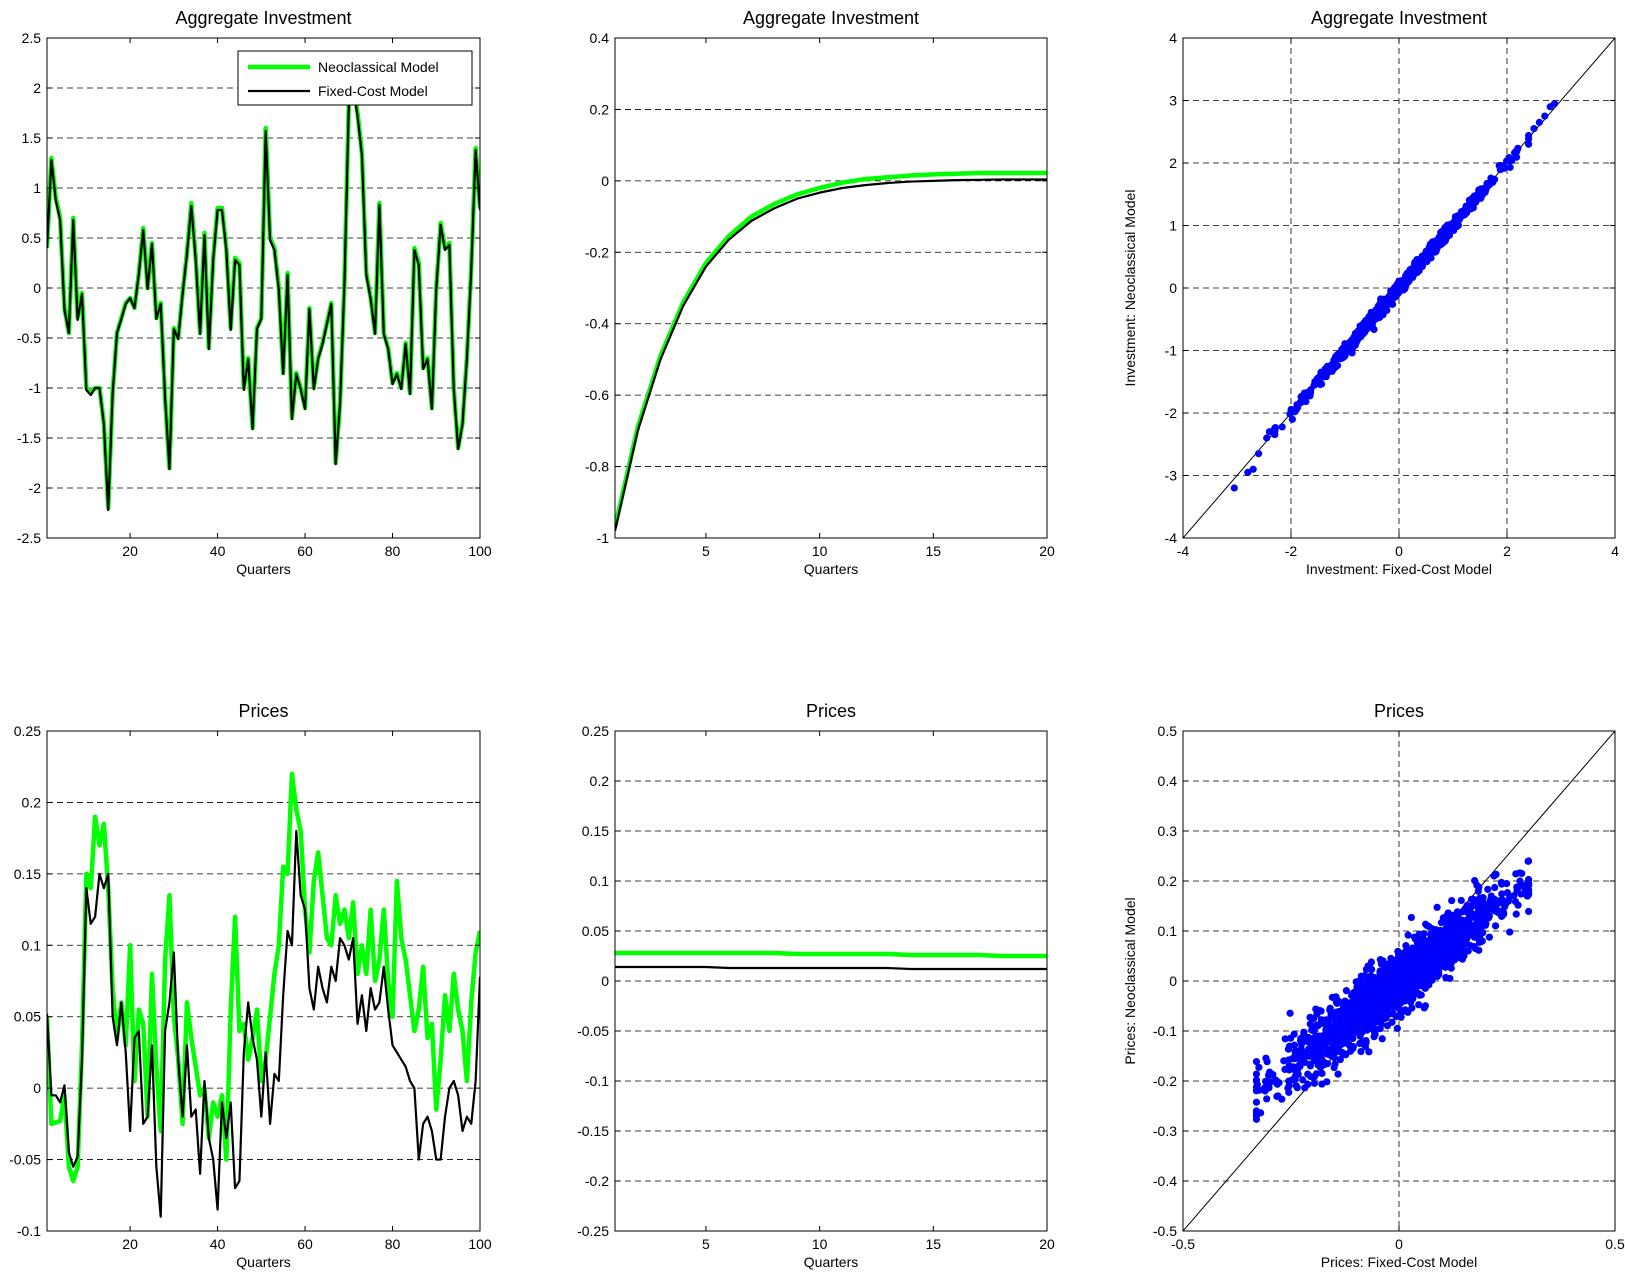  What do you see at coordinates (1615, 551) in the screenshot?
I see `xtick-label: 4` at bounding box center [1615, 551].